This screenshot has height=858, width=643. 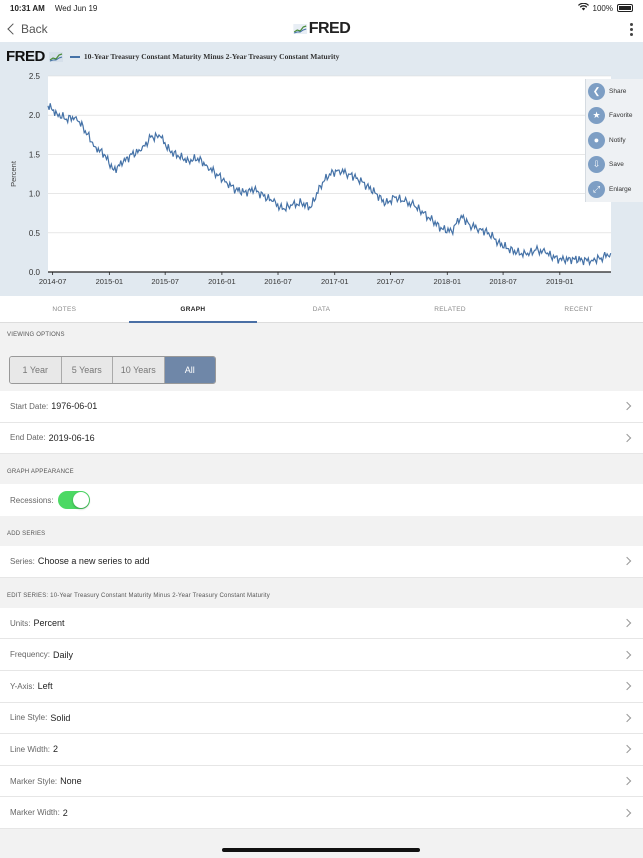 What do you see at coordinates (596, 116) in the screenshot?
I see `star-icon: ★` at bounding box center [596, 116].